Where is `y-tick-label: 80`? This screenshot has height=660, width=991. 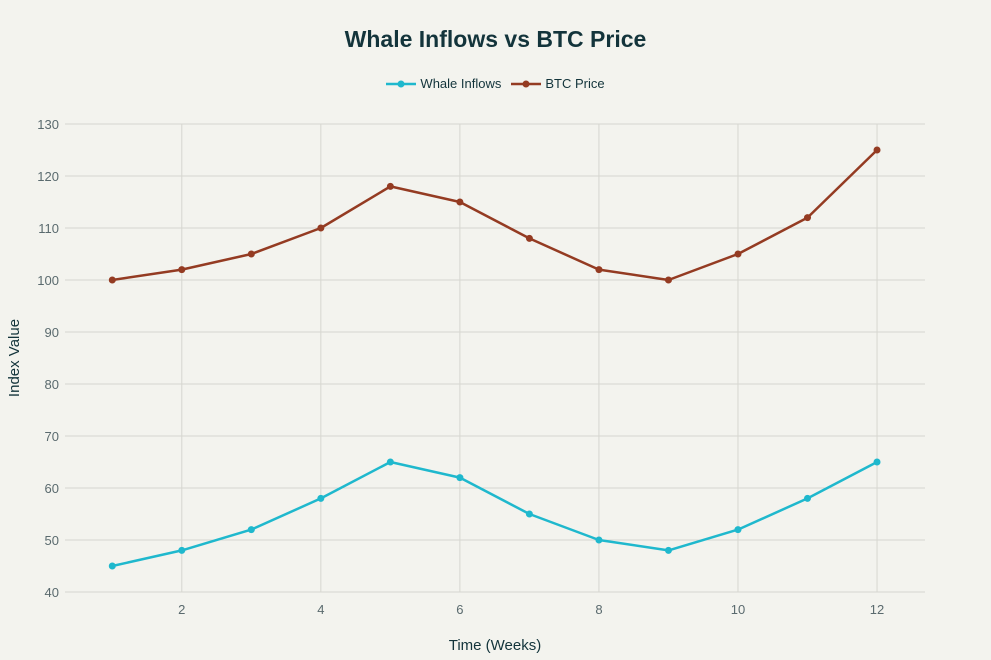 y-tick-label: 80 is located at coordinates (52, 384).